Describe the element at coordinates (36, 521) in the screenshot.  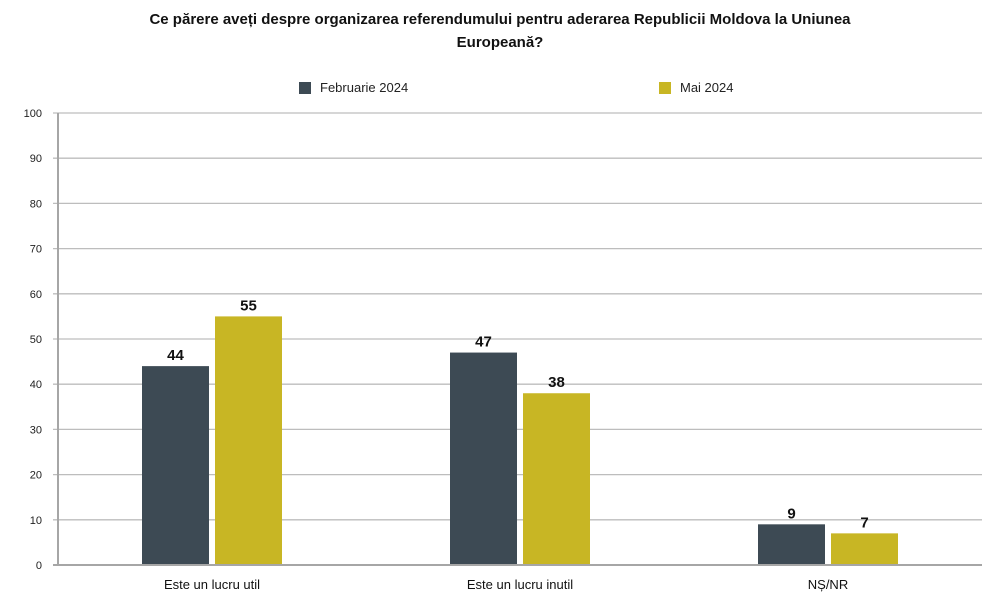
I see `y-tick-label: 10` at that location.